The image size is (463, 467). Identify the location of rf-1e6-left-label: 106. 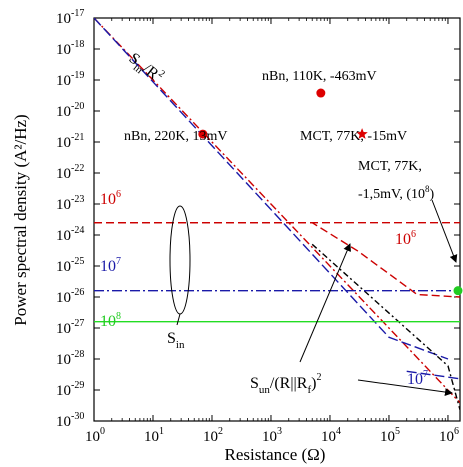
(110, 198).